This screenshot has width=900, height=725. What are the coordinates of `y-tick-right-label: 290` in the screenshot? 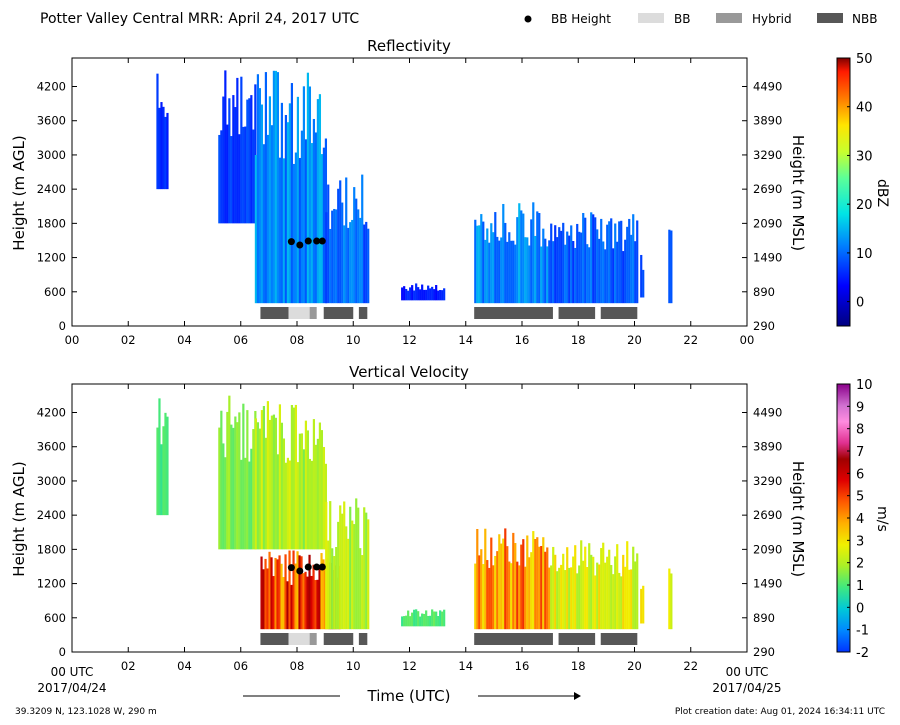 It's located at (764, 652).